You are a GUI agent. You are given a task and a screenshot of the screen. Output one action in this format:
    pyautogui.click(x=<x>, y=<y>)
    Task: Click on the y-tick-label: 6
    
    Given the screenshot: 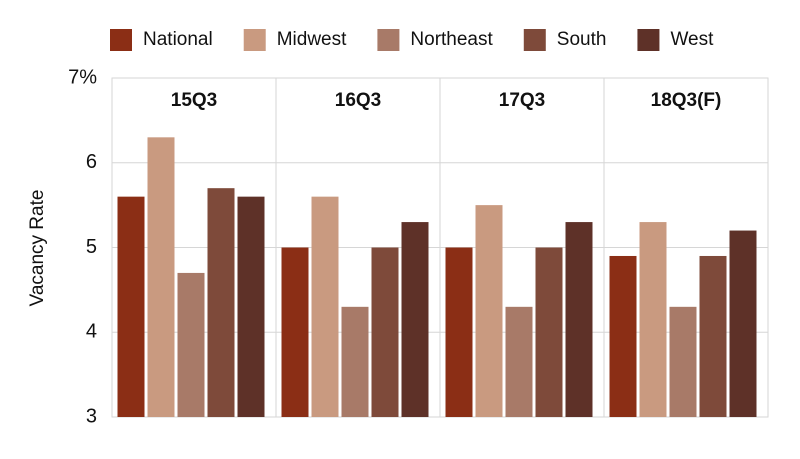 What is the action you would take?
    pyautogui.click(x=91, y=162)
    